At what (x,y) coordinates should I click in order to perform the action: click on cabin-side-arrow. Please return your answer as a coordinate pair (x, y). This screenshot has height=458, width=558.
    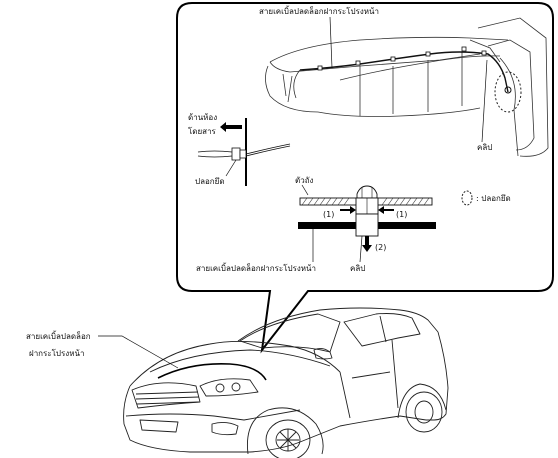
    Looking at the image, I should click on (231, 127).